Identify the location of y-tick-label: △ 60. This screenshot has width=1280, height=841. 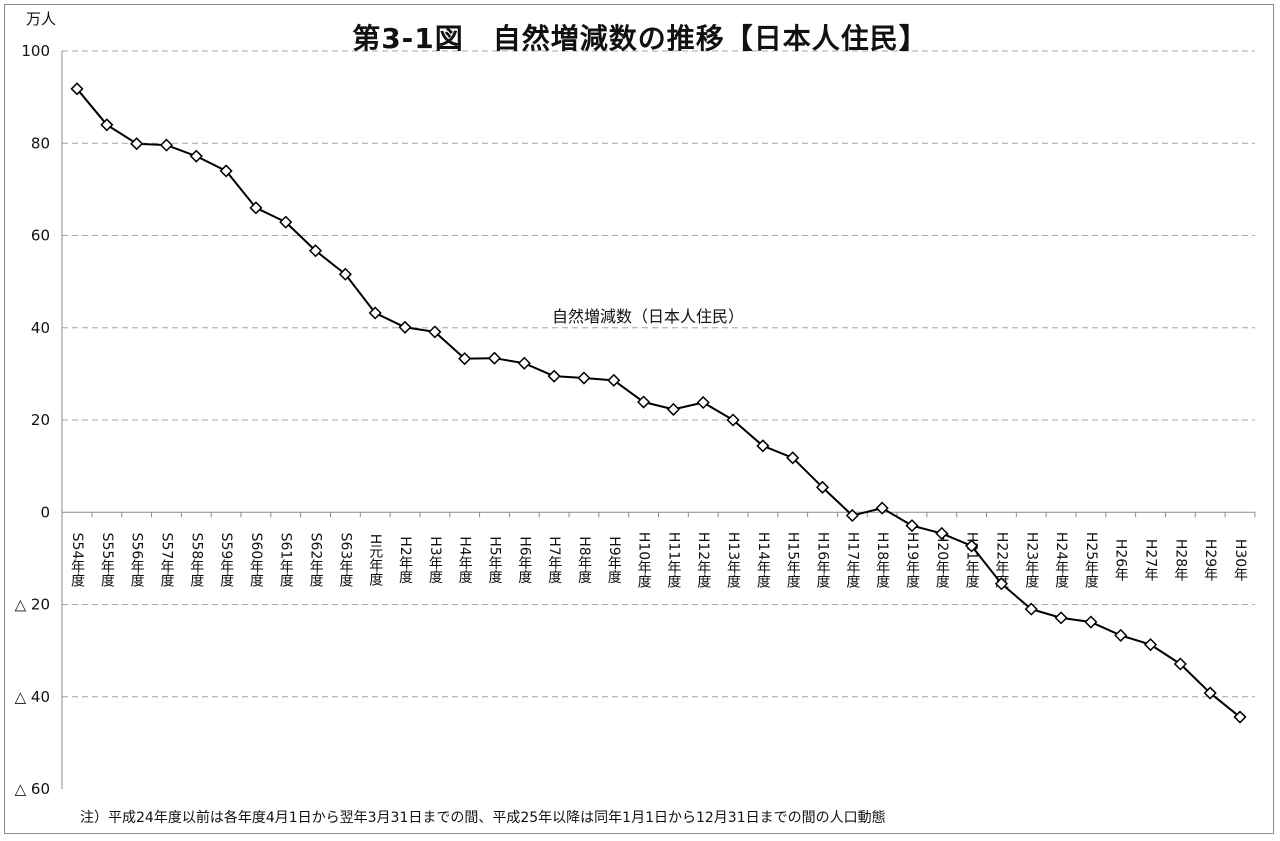
(32, 789).